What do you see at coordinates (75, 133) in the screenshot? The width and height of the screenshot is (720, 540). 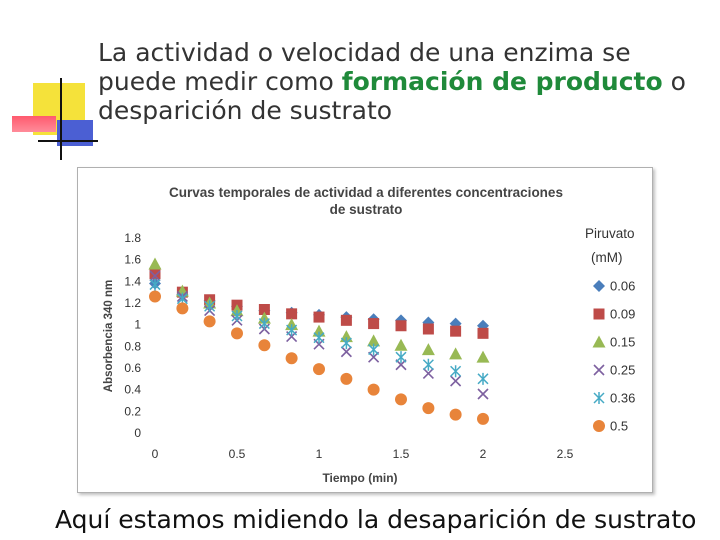 I see `decor-blue-square` at bounding box center [75, 133].